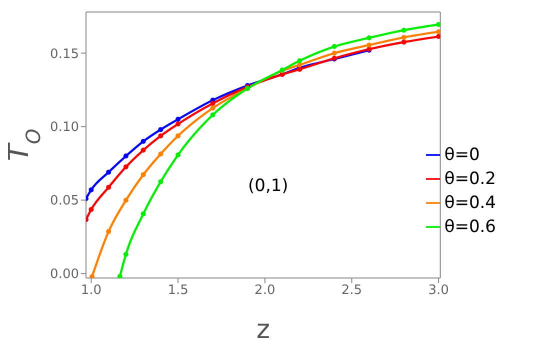  Describe the element at coordinates (438, 290) in the screenshot. I see `x-tick-label: 3.0` at that location.